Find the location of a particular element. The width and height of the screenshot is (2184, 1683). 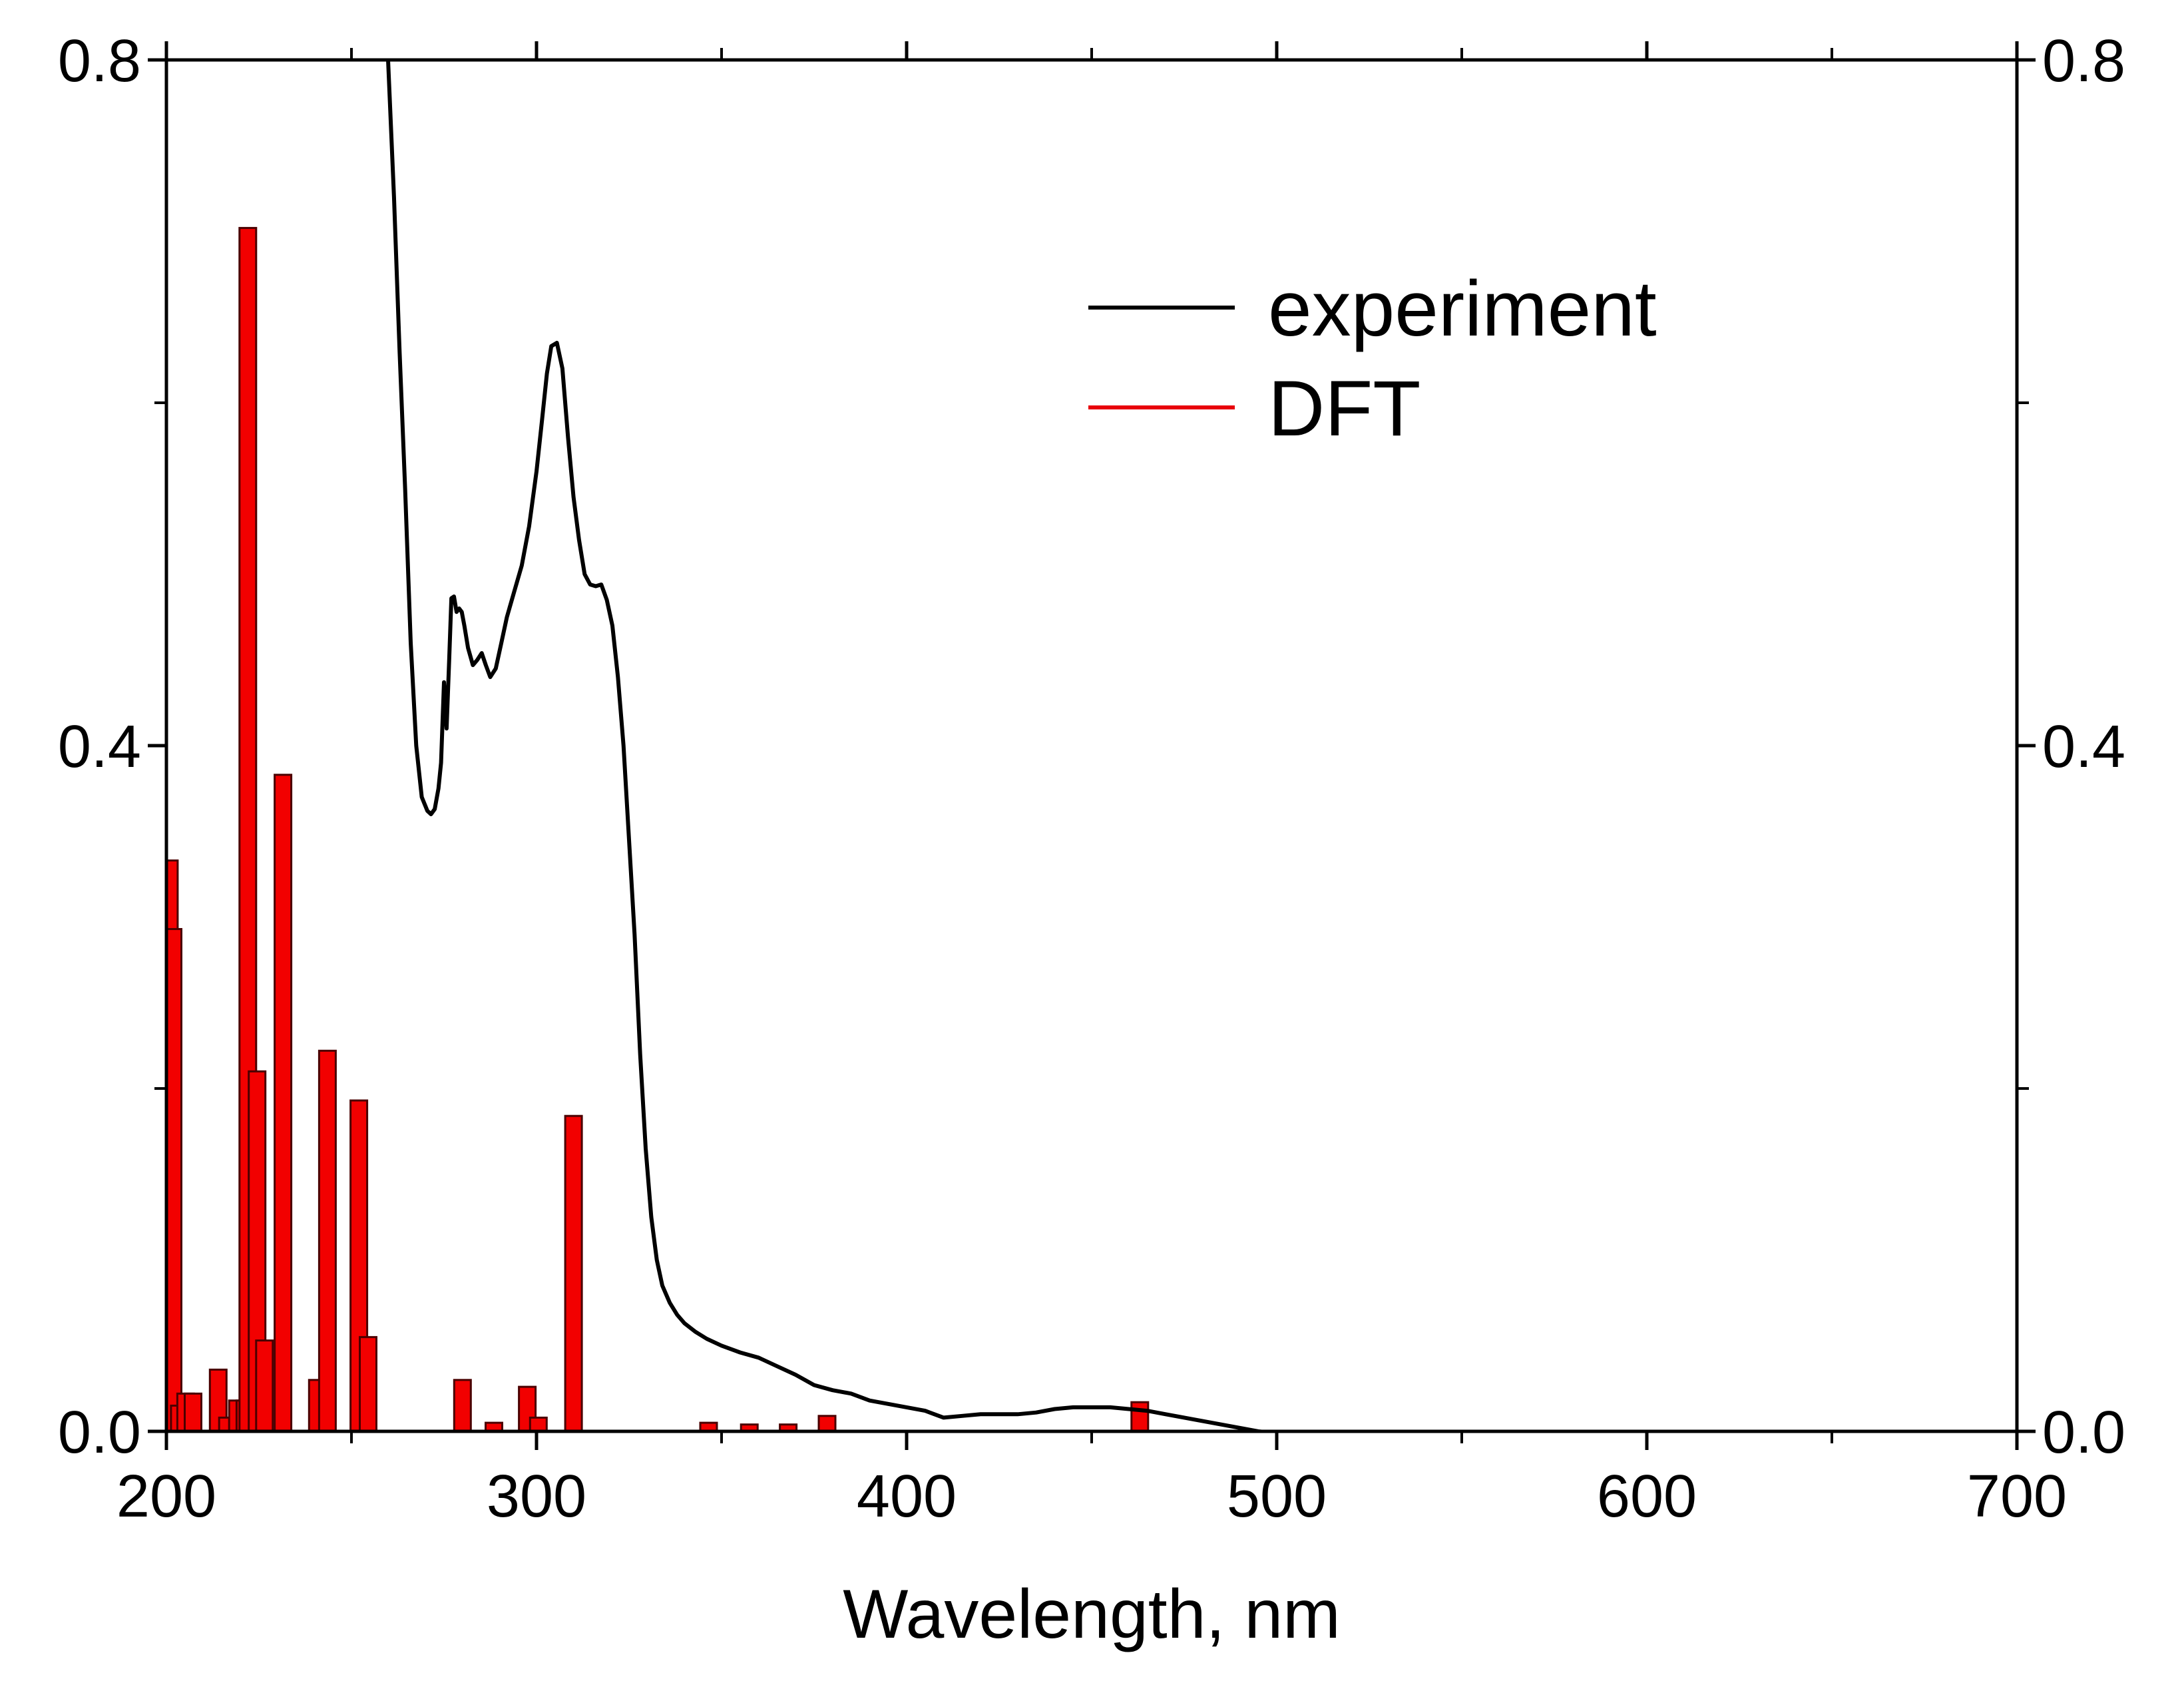

legend-label: experiment is located at coordinates (1462, 309).